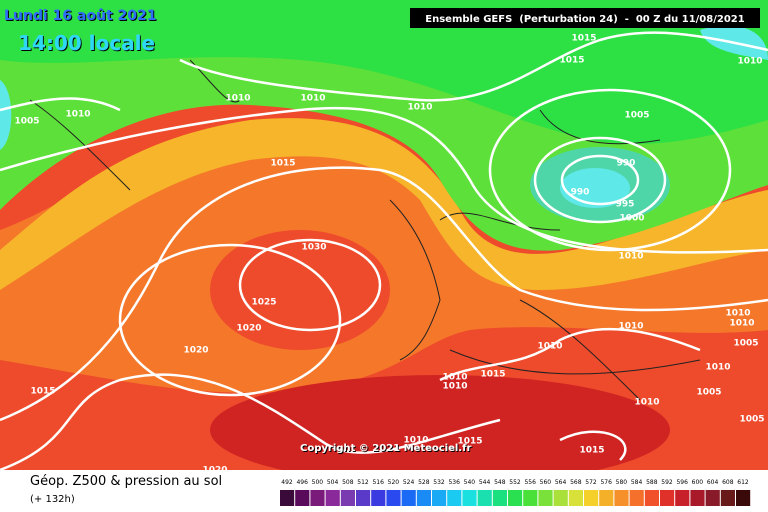 This screenshot has width=768, height=512. I want to click on scale-label: 532, so click(439, 482).